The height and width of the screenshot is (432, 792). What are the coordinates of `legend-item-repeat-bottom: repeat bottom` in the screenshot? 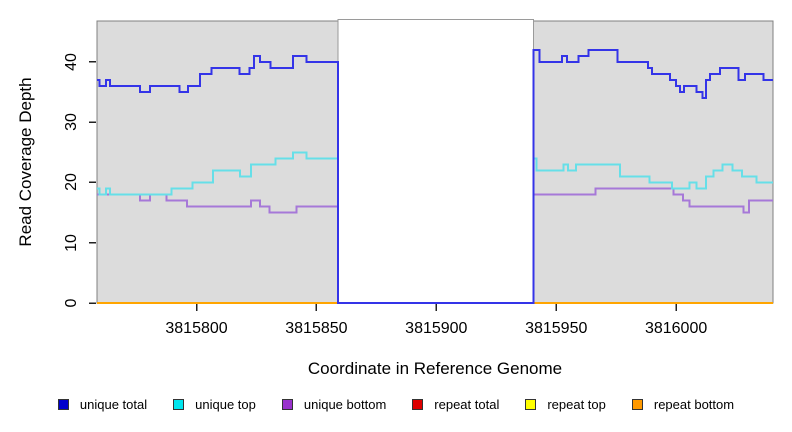 It's located at (683, 404).